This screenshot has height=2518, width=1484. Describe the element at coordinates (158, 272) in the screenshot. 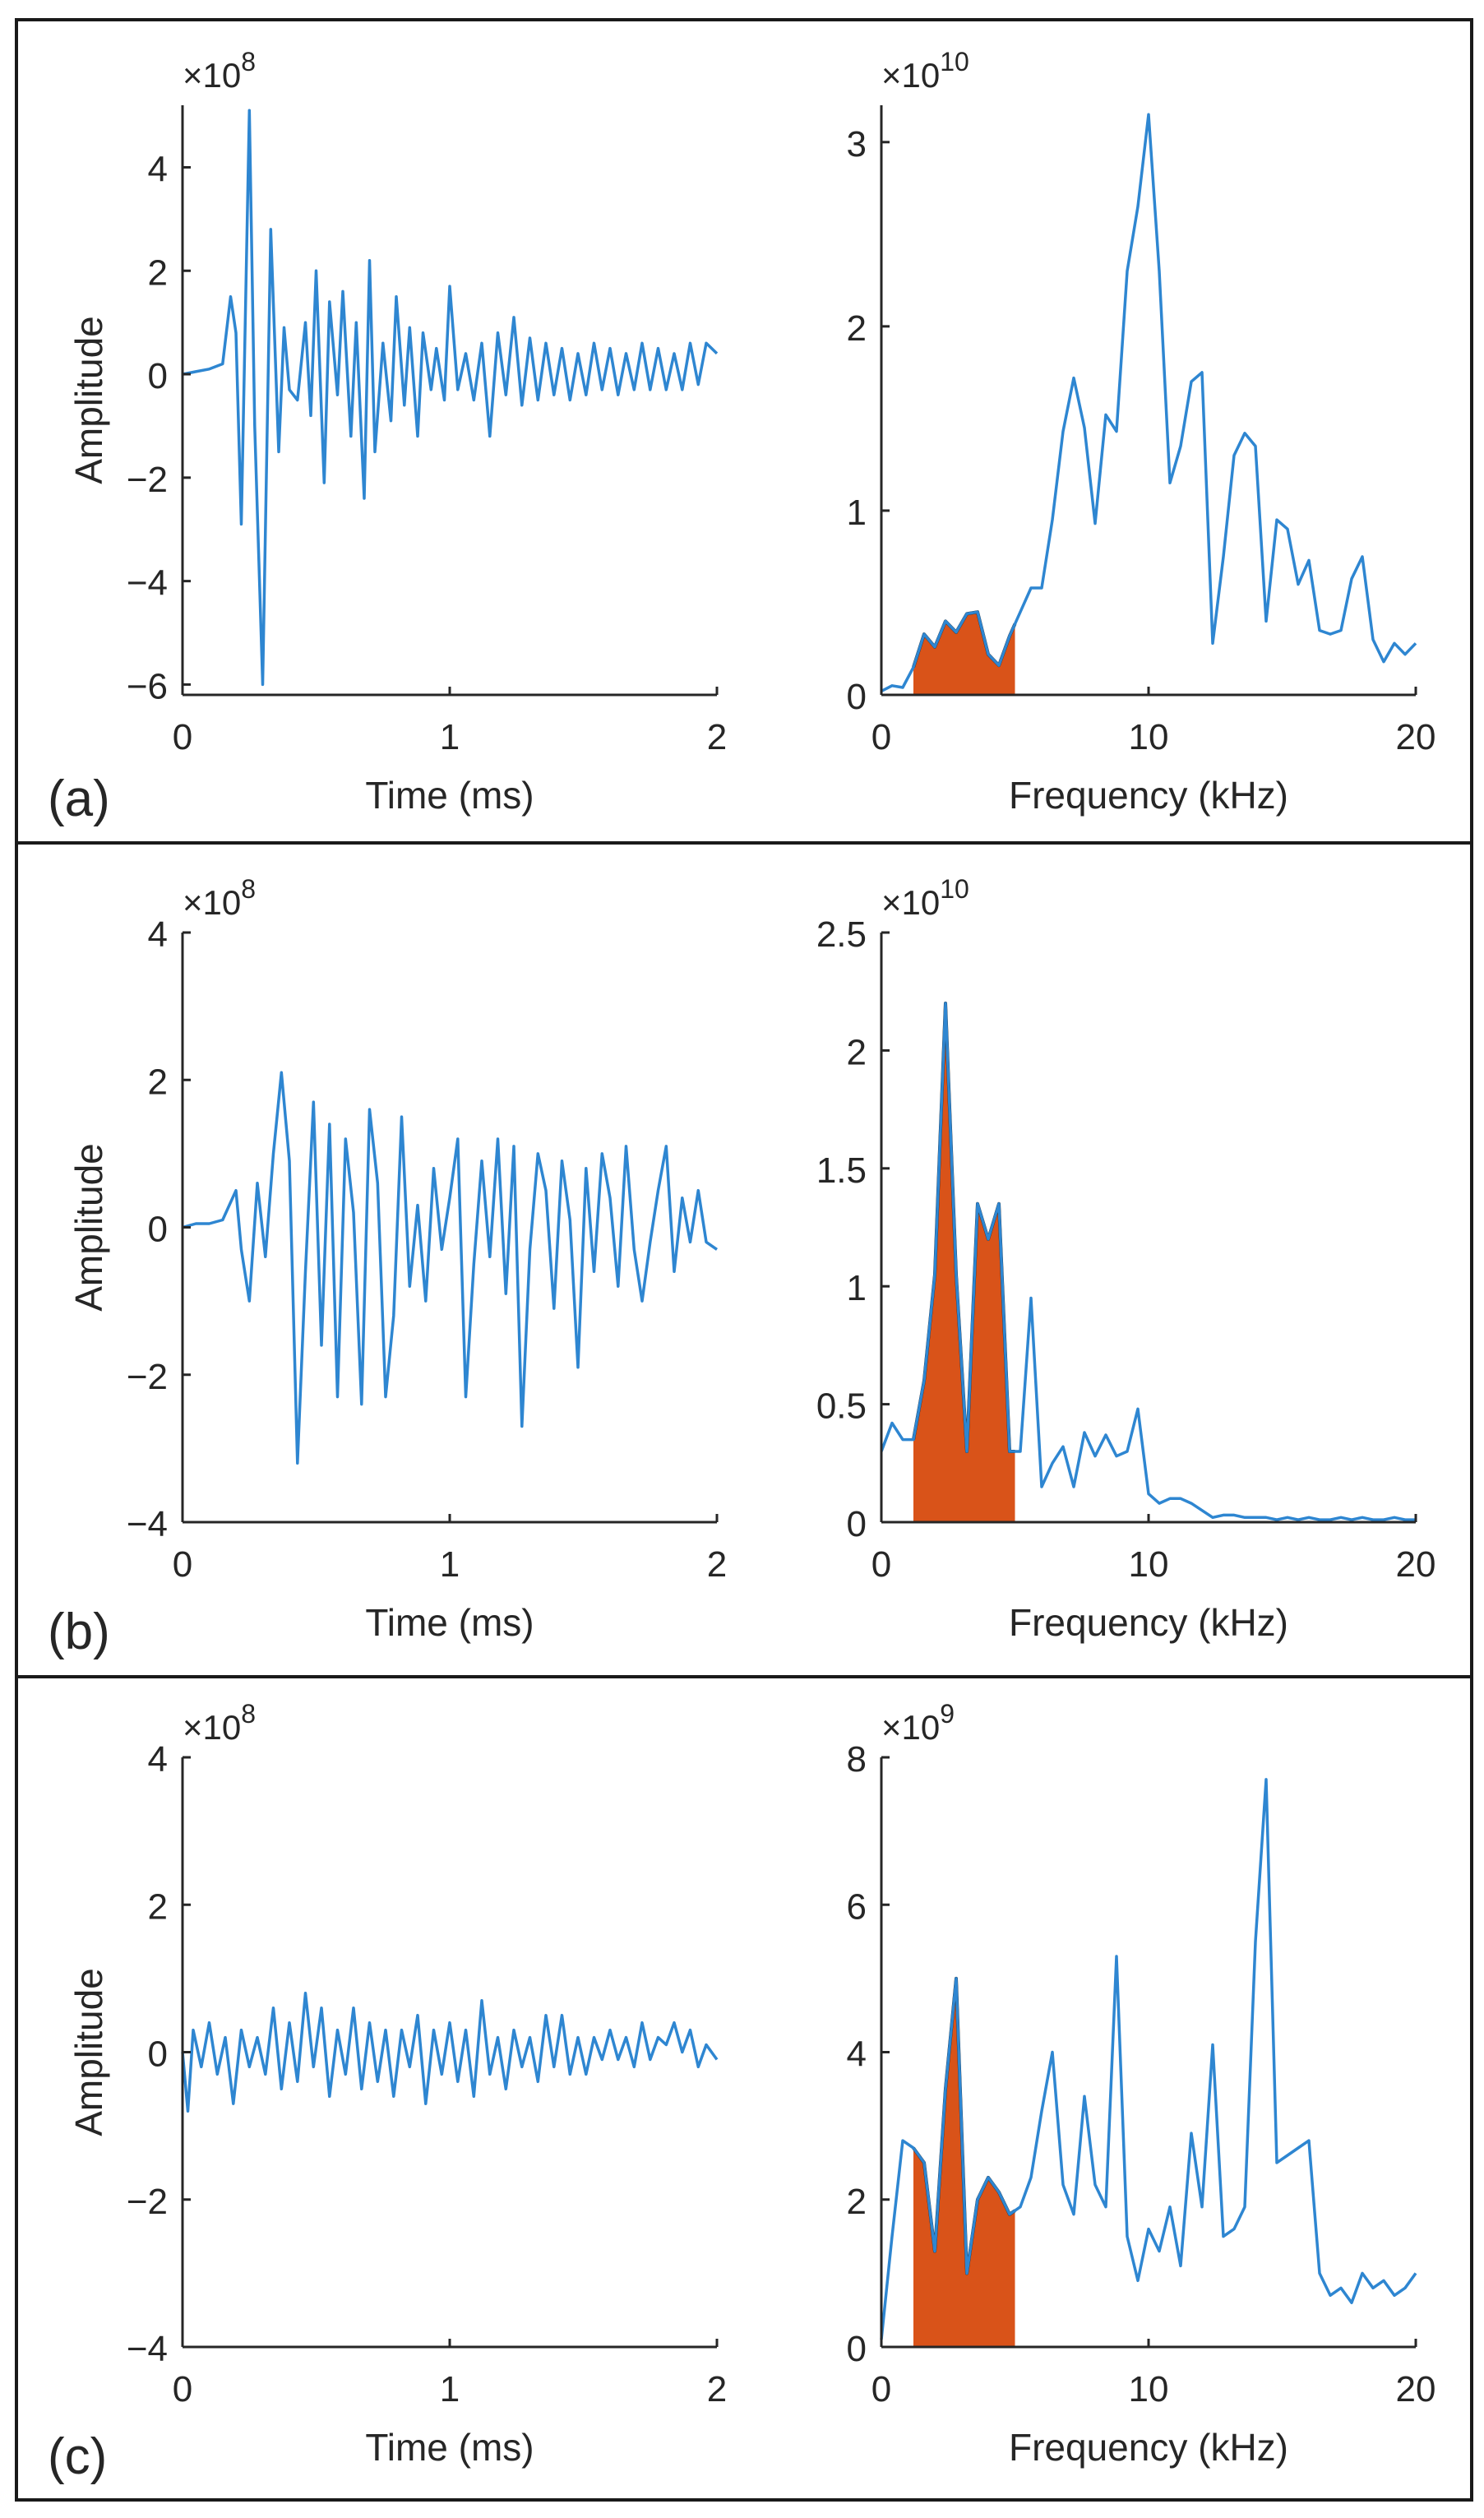

I see `y-tick-label-a-time: 2` at that location.